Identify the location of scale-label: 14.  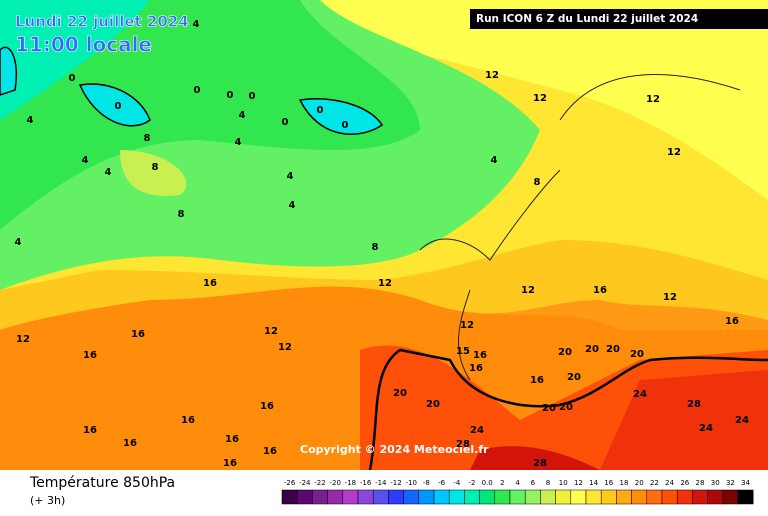
(593, 483).